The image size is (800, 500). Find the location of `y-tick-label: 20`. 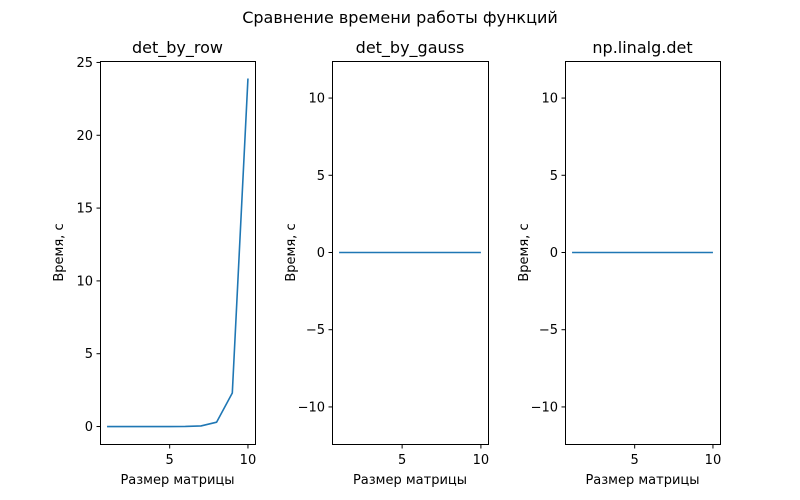

y-tick-label: 20 is located at coordinates (84, 136).